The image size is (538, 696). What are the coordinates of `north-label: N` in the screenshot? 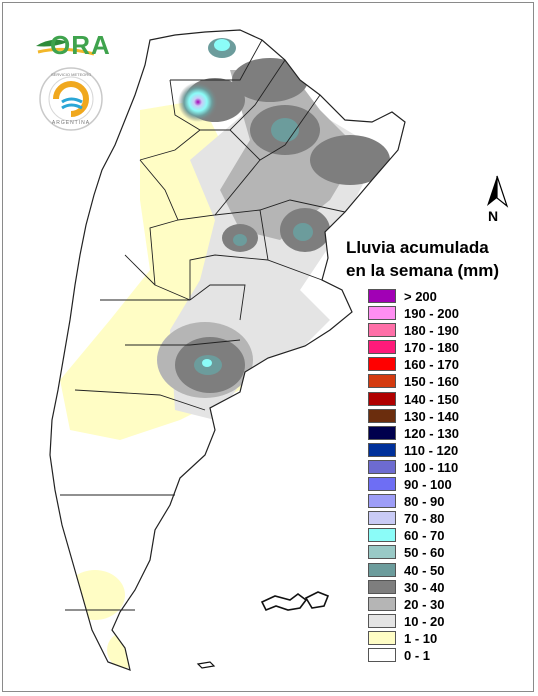 It's located at (493, 216).